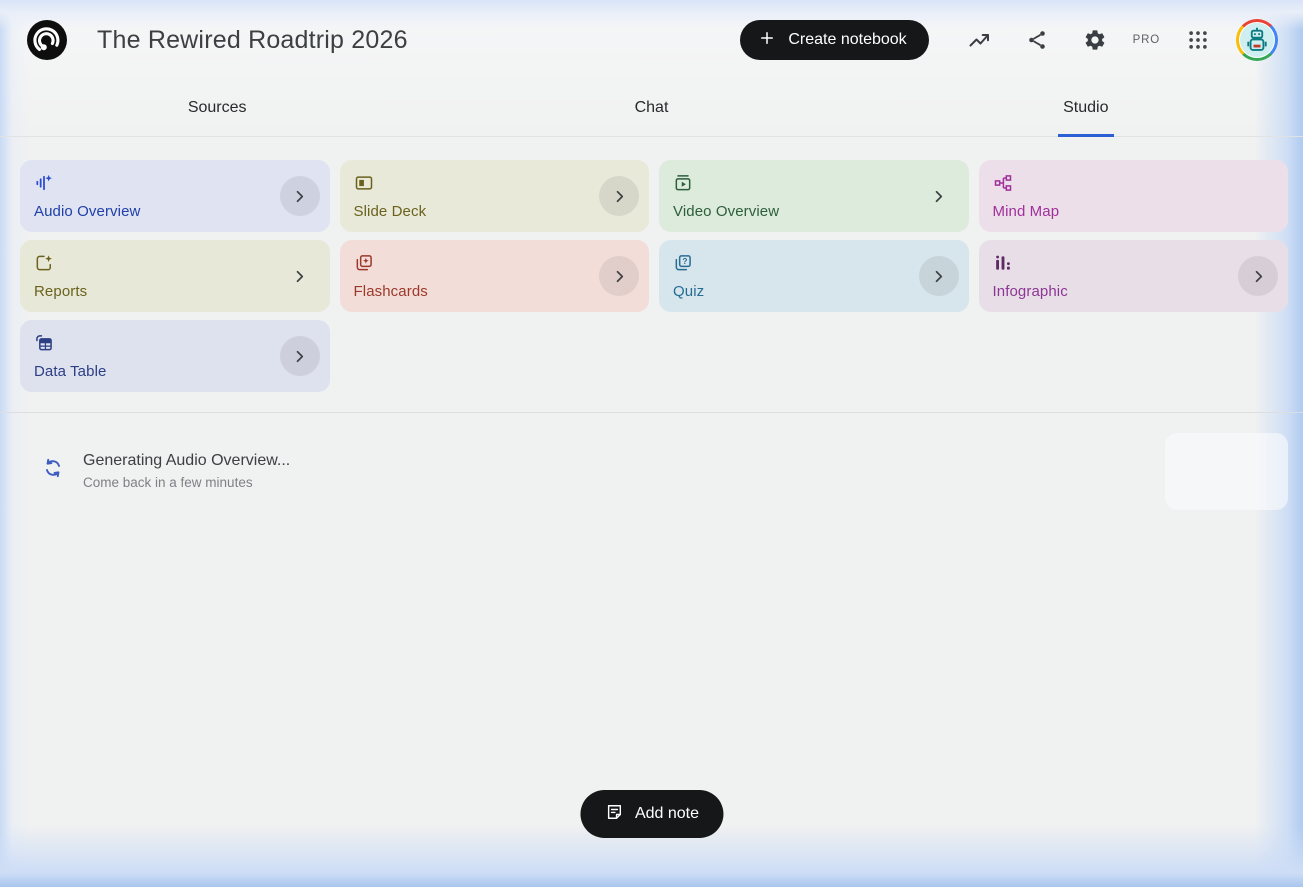 The height and width of the screenshot is (887, 1303). Describe the element at coordinates (494, 196) in the screenshot. I see `studio-card-slide-deck: Slide Deck` at that location.